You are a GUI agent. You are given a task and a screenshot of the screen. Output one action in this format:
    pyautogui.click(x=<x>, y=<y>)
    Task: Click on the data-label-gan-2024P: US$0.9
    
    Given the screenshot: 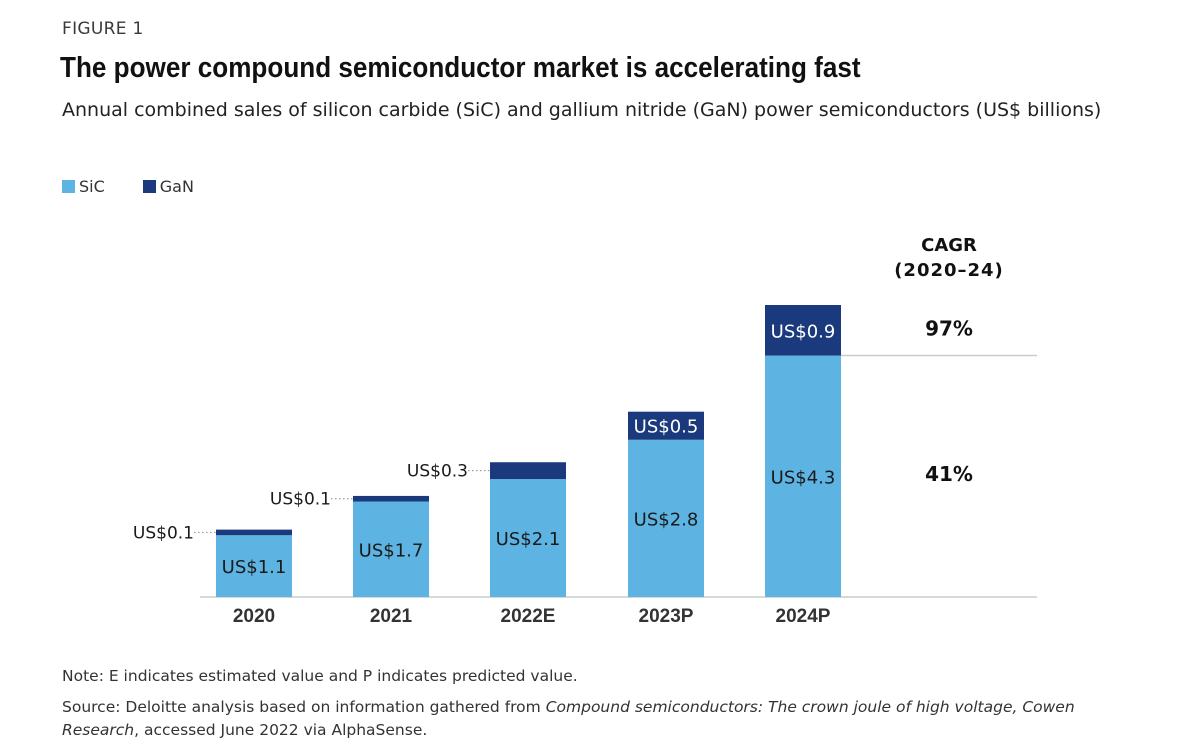 What is the action you would take?
    pyautogui.click(x=803, y=331)
    